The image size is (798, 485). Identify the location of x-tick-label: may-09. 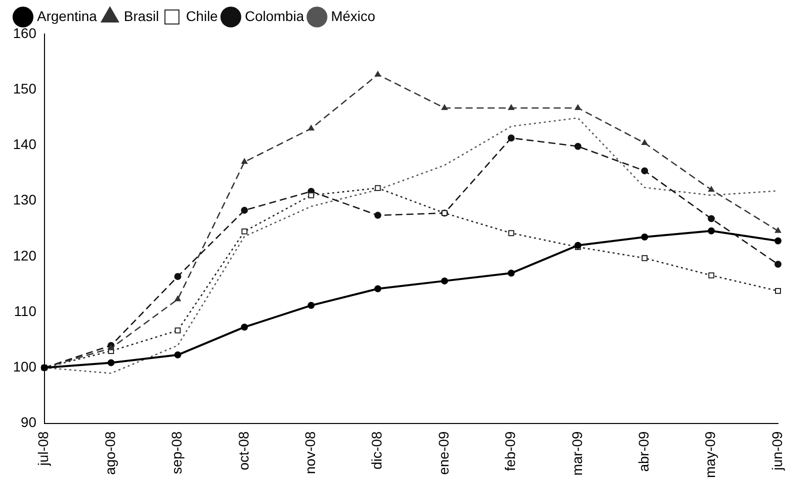
(710, 454).